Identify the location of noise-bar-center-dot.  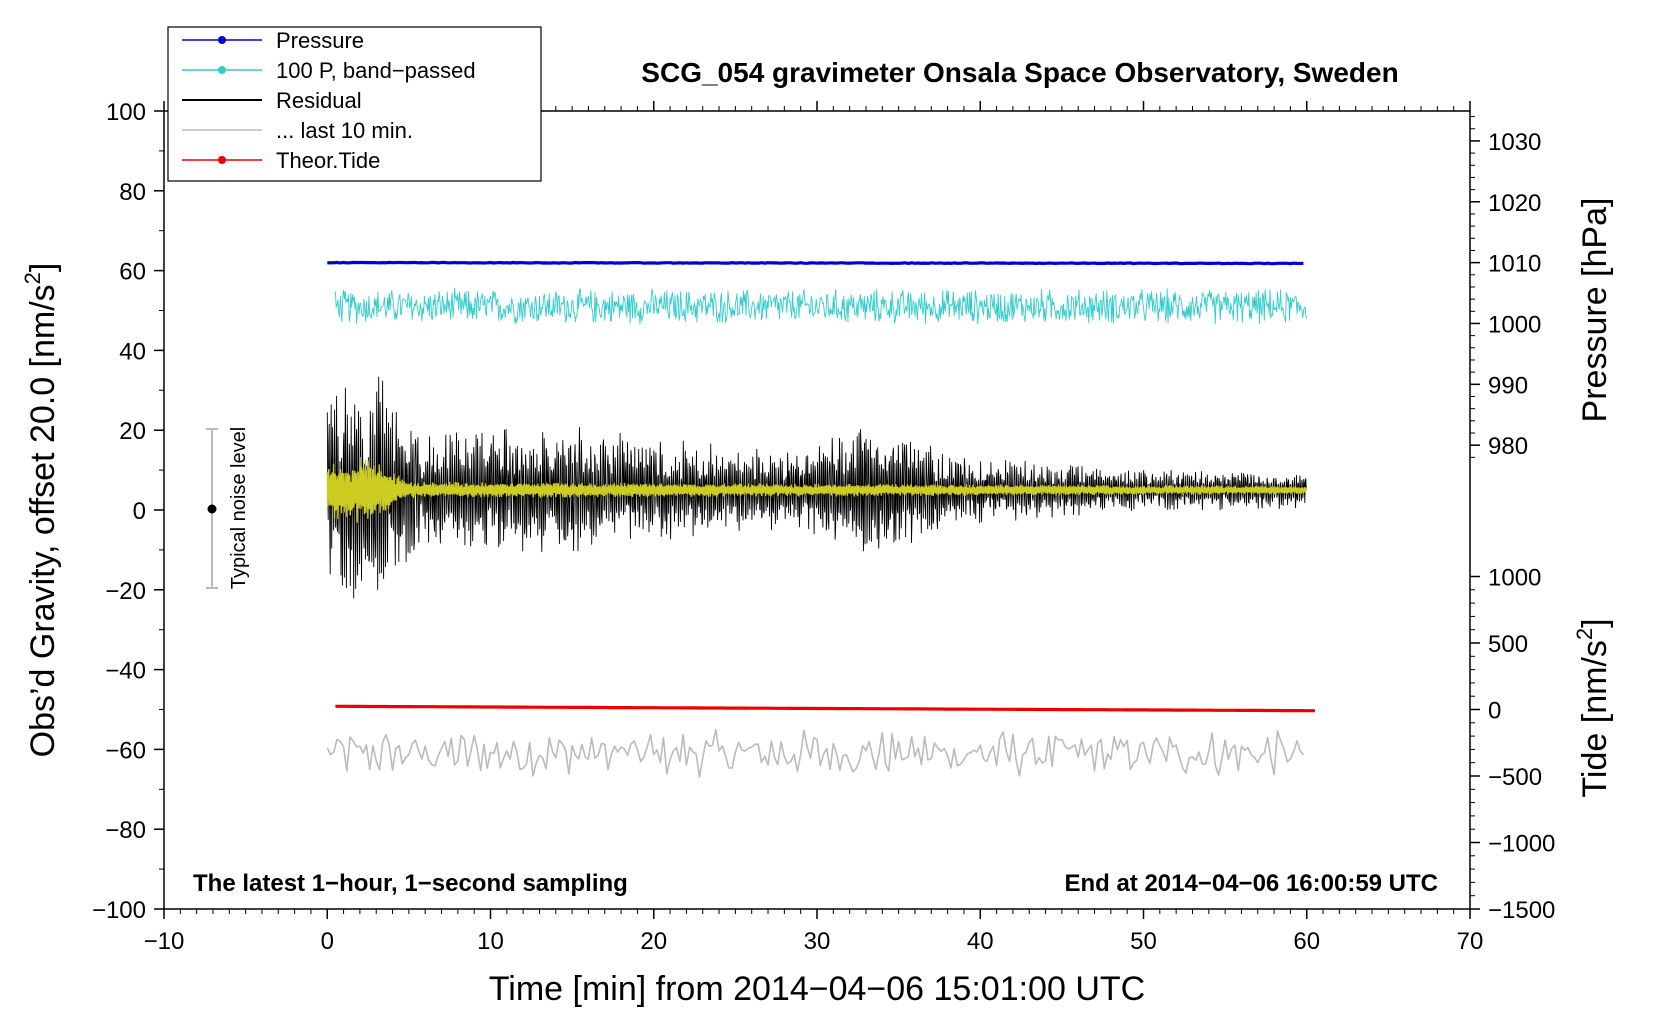
(212, 509).